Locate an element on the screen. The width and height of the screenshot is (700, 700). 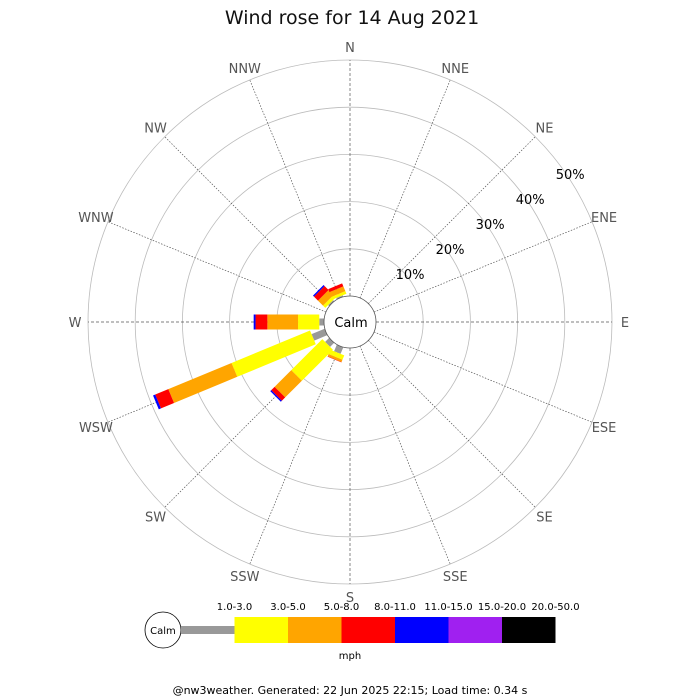
compass-label-w: W is located at coordinates (75, 323).